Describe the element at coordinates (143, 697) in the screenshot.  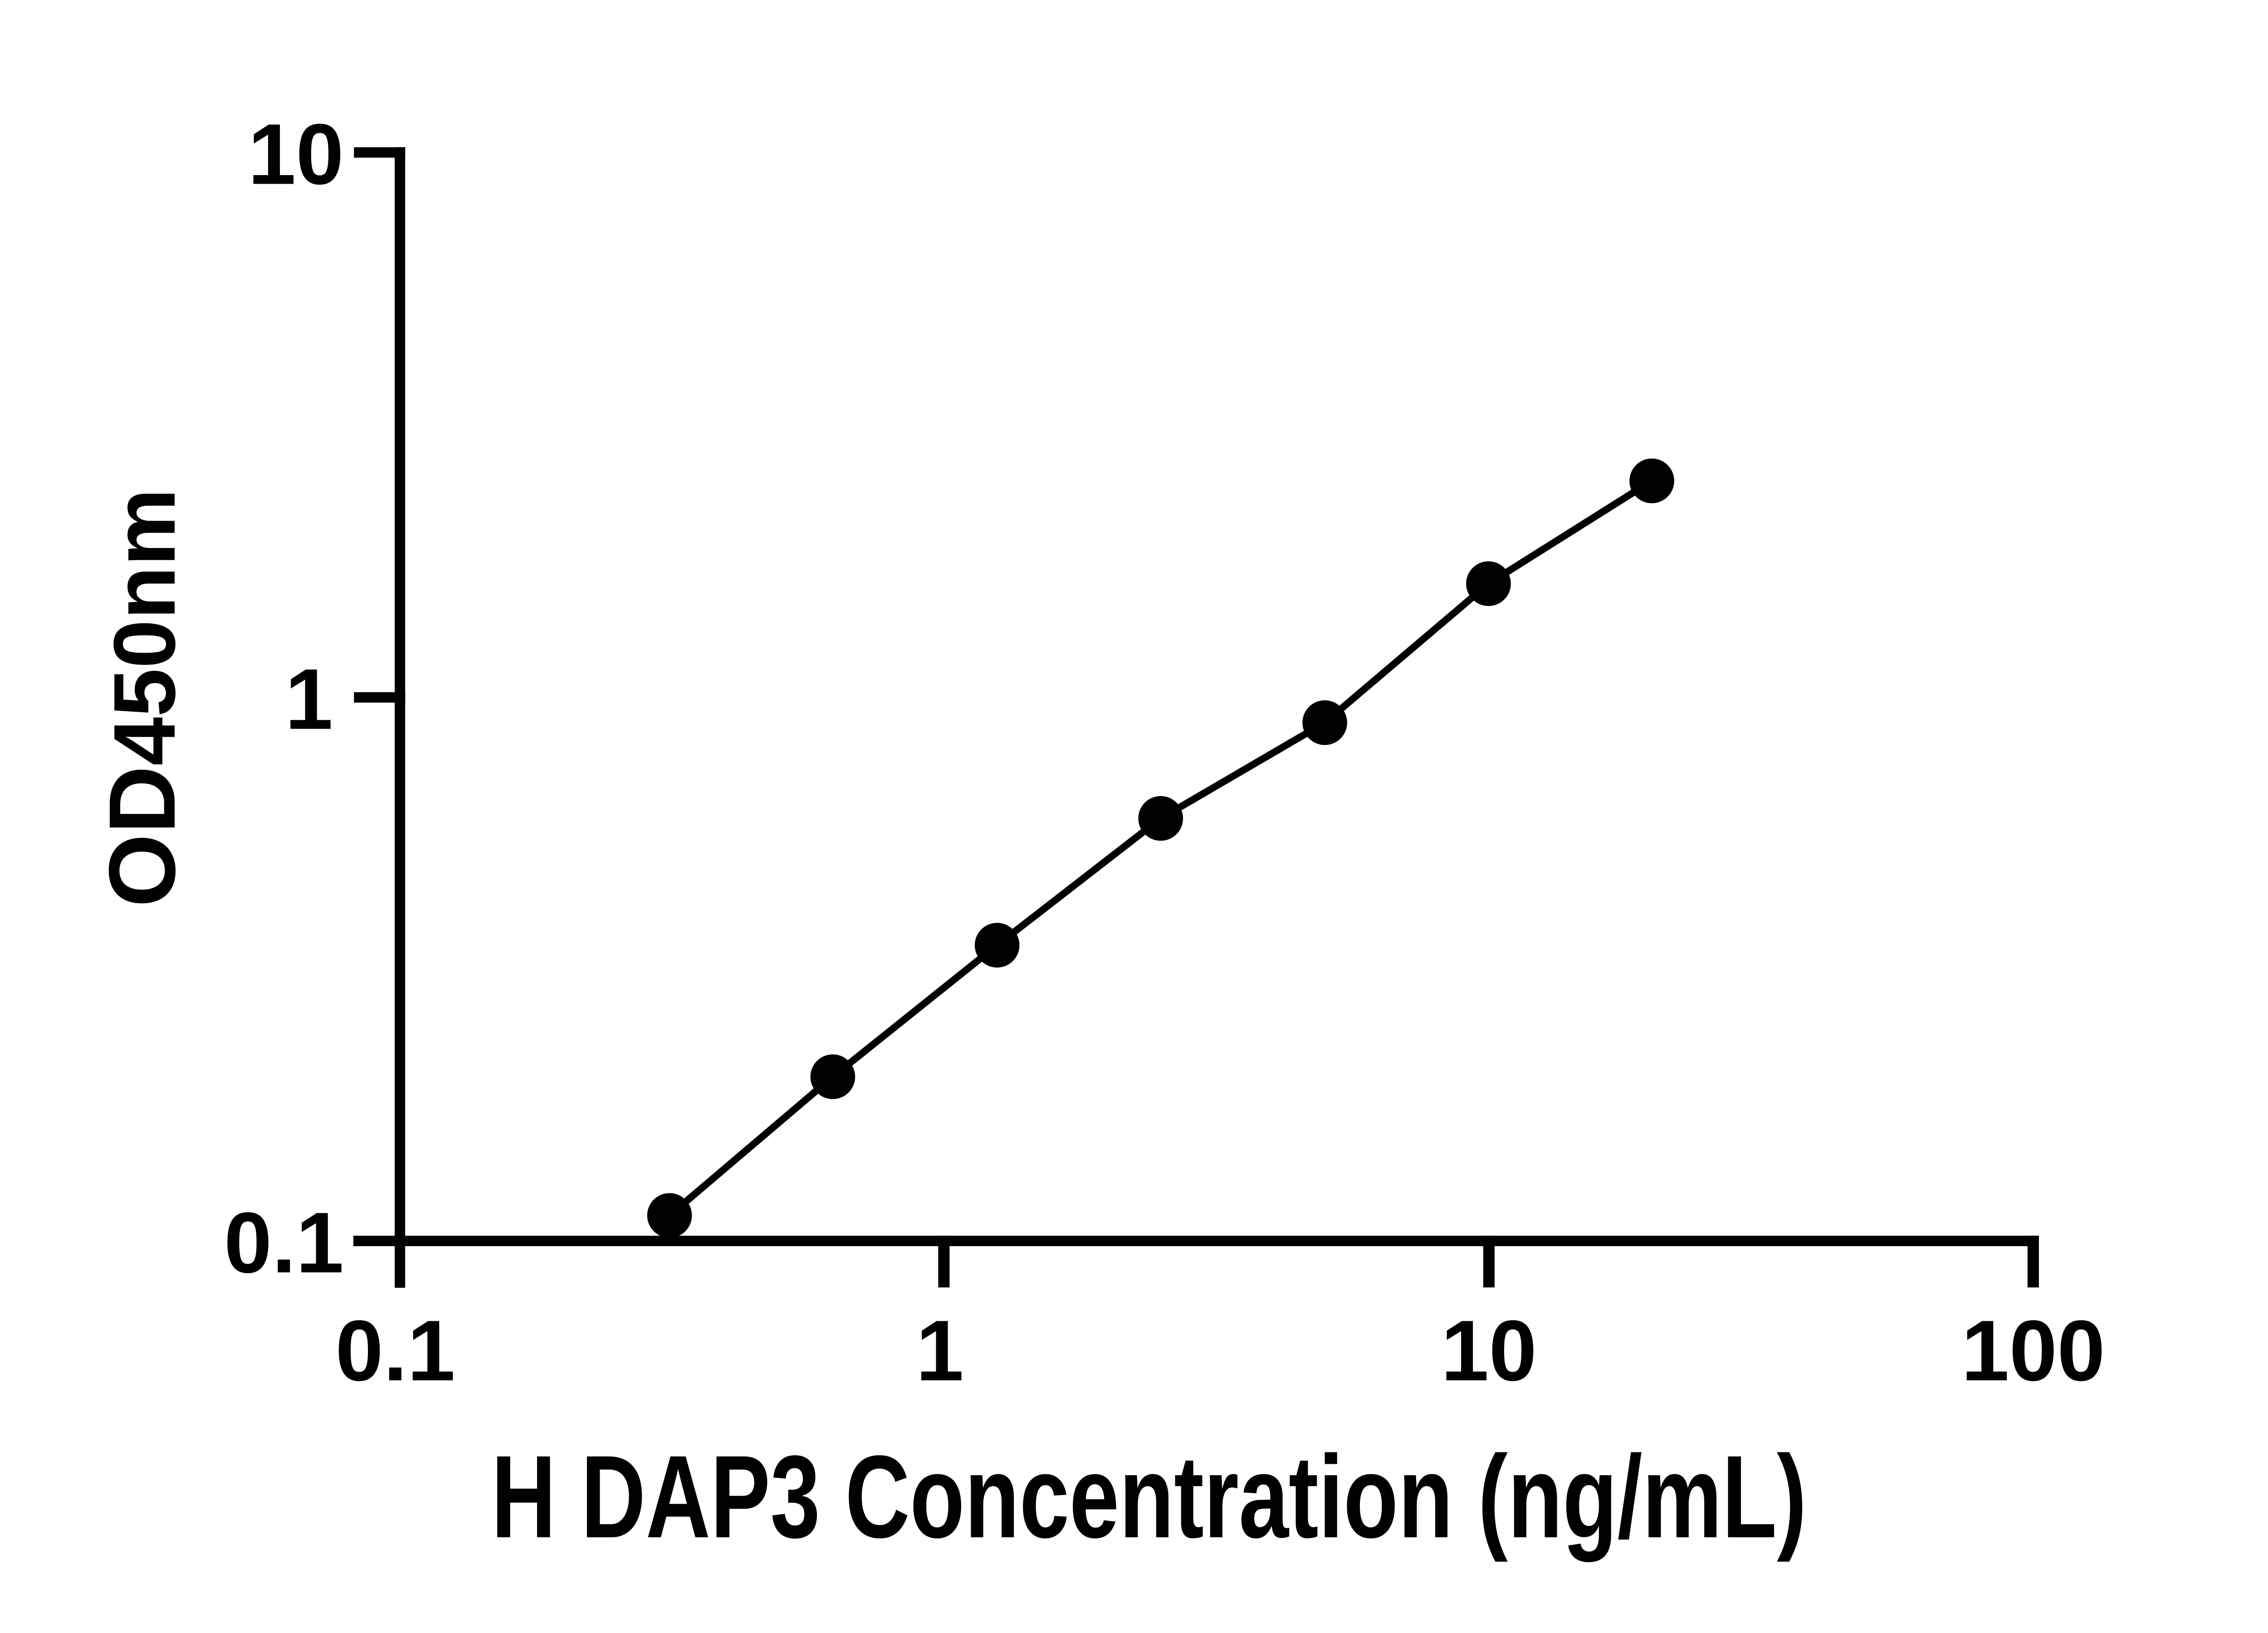
I see `svg-text: OD450nm` at that location.